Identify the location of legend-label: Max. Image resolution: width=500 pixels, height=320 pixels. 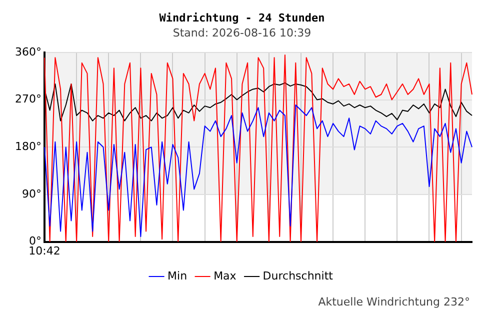
(225, 275).